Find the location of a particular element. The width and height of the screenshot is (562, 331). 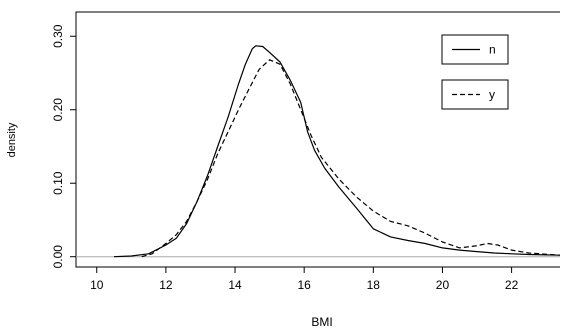

y-tick-label: 0.10 is located at coordinates (58, 183).